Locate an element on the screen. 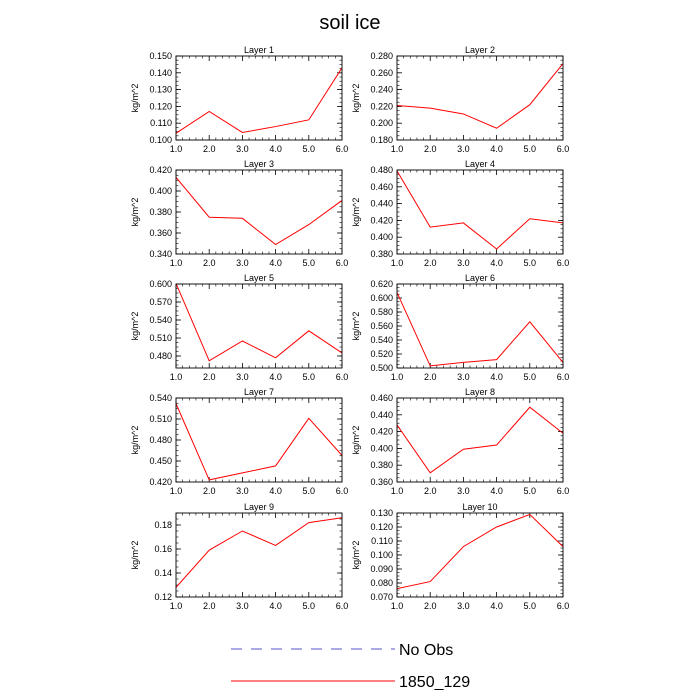 This screenshot has height=700, width=700. layer-8-ytick-label: 0.400 is located at coordinates (381, 448).